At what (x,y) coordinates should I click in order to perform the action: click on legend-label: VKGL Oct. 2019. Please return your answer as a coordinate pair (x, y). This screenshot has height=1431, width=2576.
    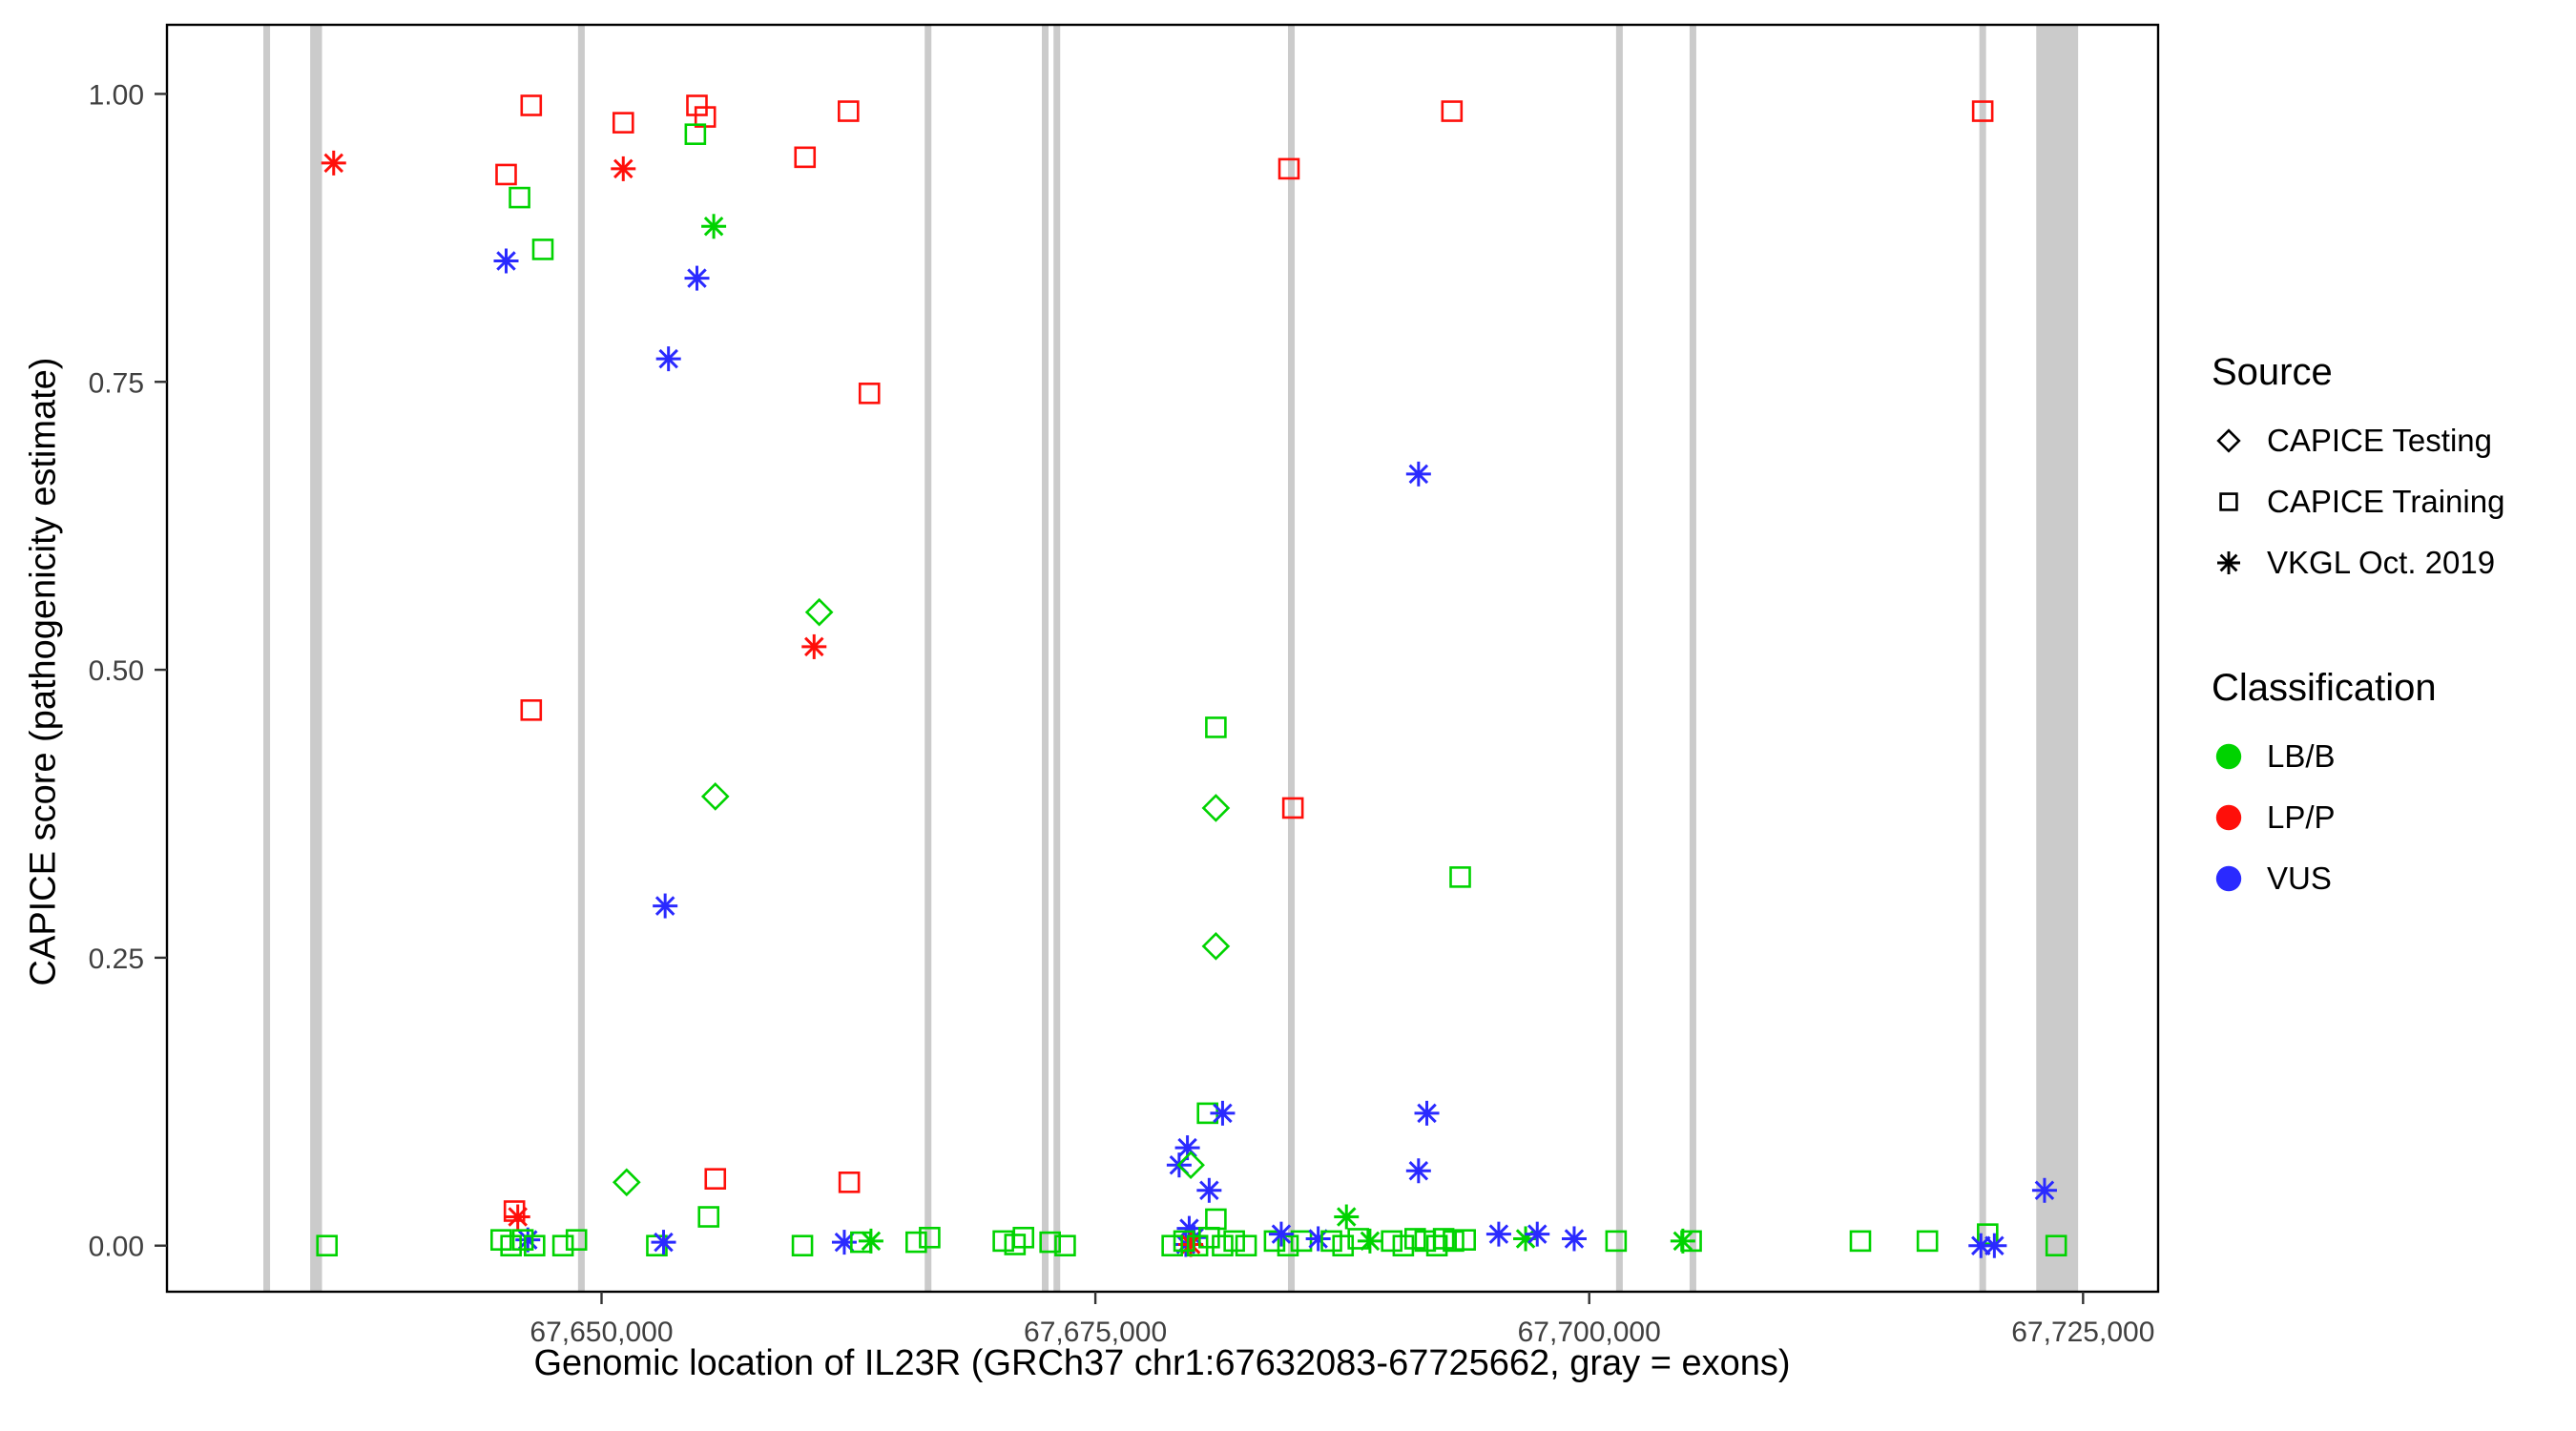
    Looking at the image, I should click on (2381, 562).